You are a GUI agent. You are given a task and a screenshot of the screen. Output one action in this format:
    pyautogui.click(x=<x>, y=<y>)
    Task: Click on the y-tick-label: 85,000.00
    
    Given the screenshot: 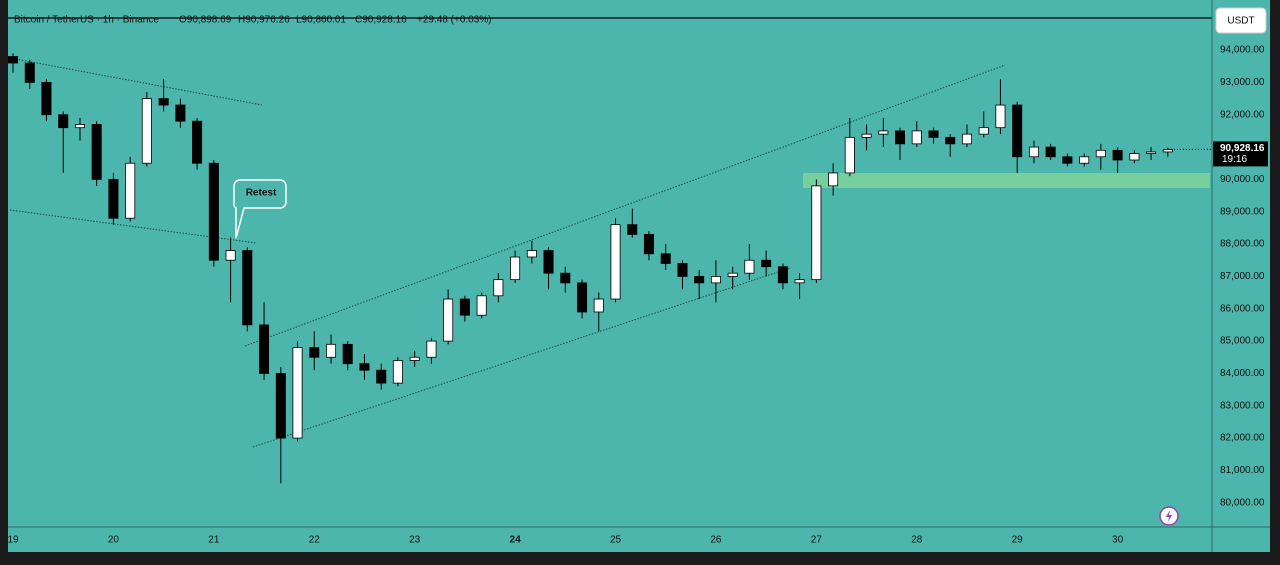 What is the action you would take?
    pyautogui.click(x=1242, y=341)
    